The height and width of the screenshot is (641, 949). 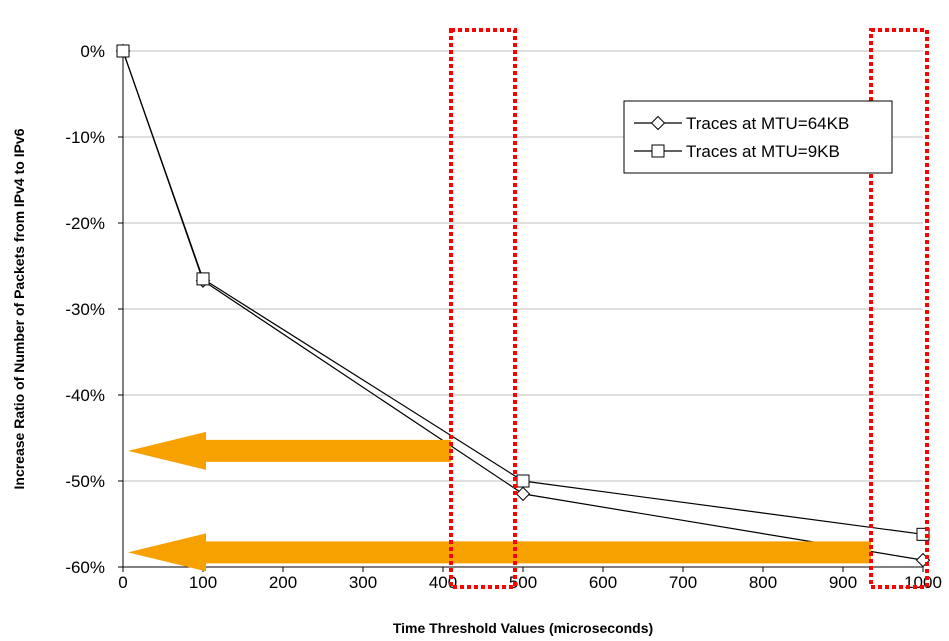 I want to click on legend-box, so click(x=758, y=137).